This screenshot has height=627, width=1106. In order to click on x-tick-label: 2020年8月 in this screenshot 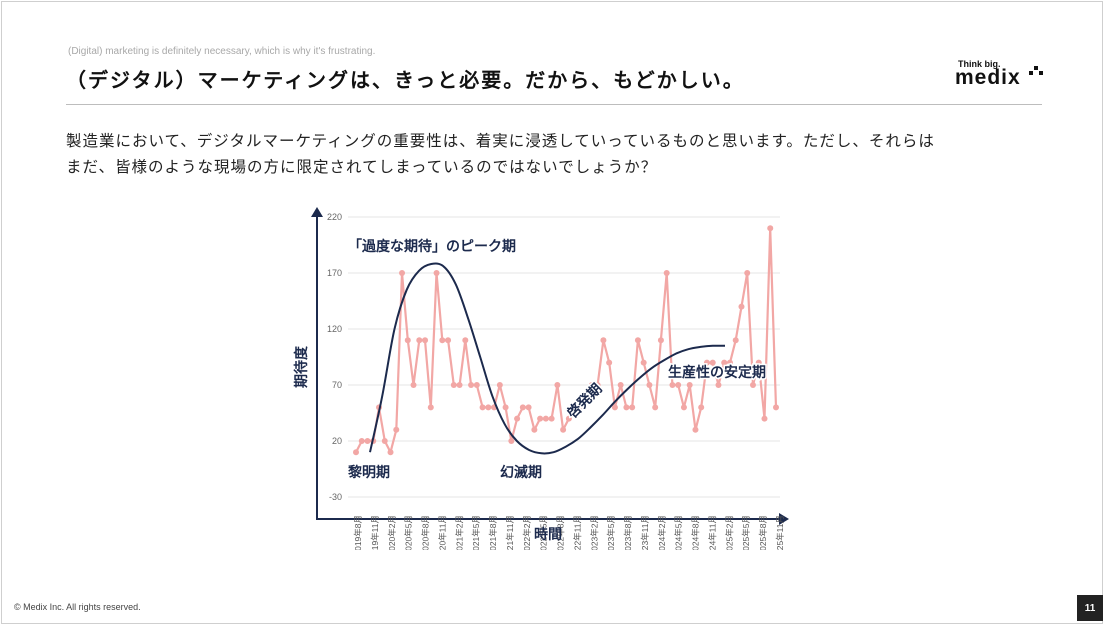, I will do `click(426, 532)`.